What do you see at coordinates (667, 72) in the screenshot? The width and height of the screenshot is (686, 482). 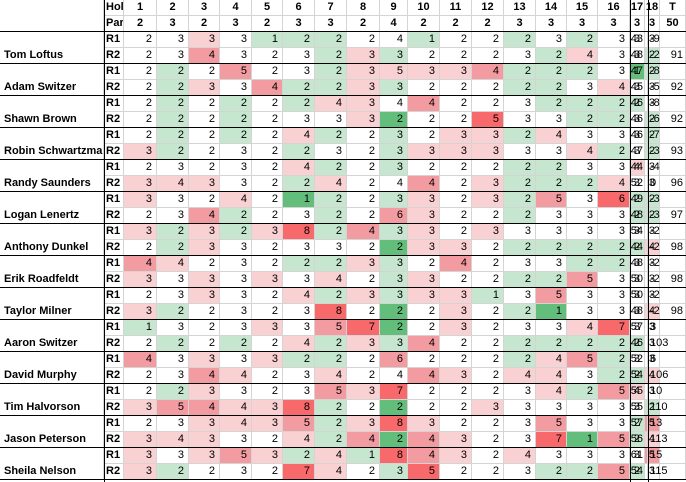 I see `round-diff: -8` at bounding box center [667, 72].